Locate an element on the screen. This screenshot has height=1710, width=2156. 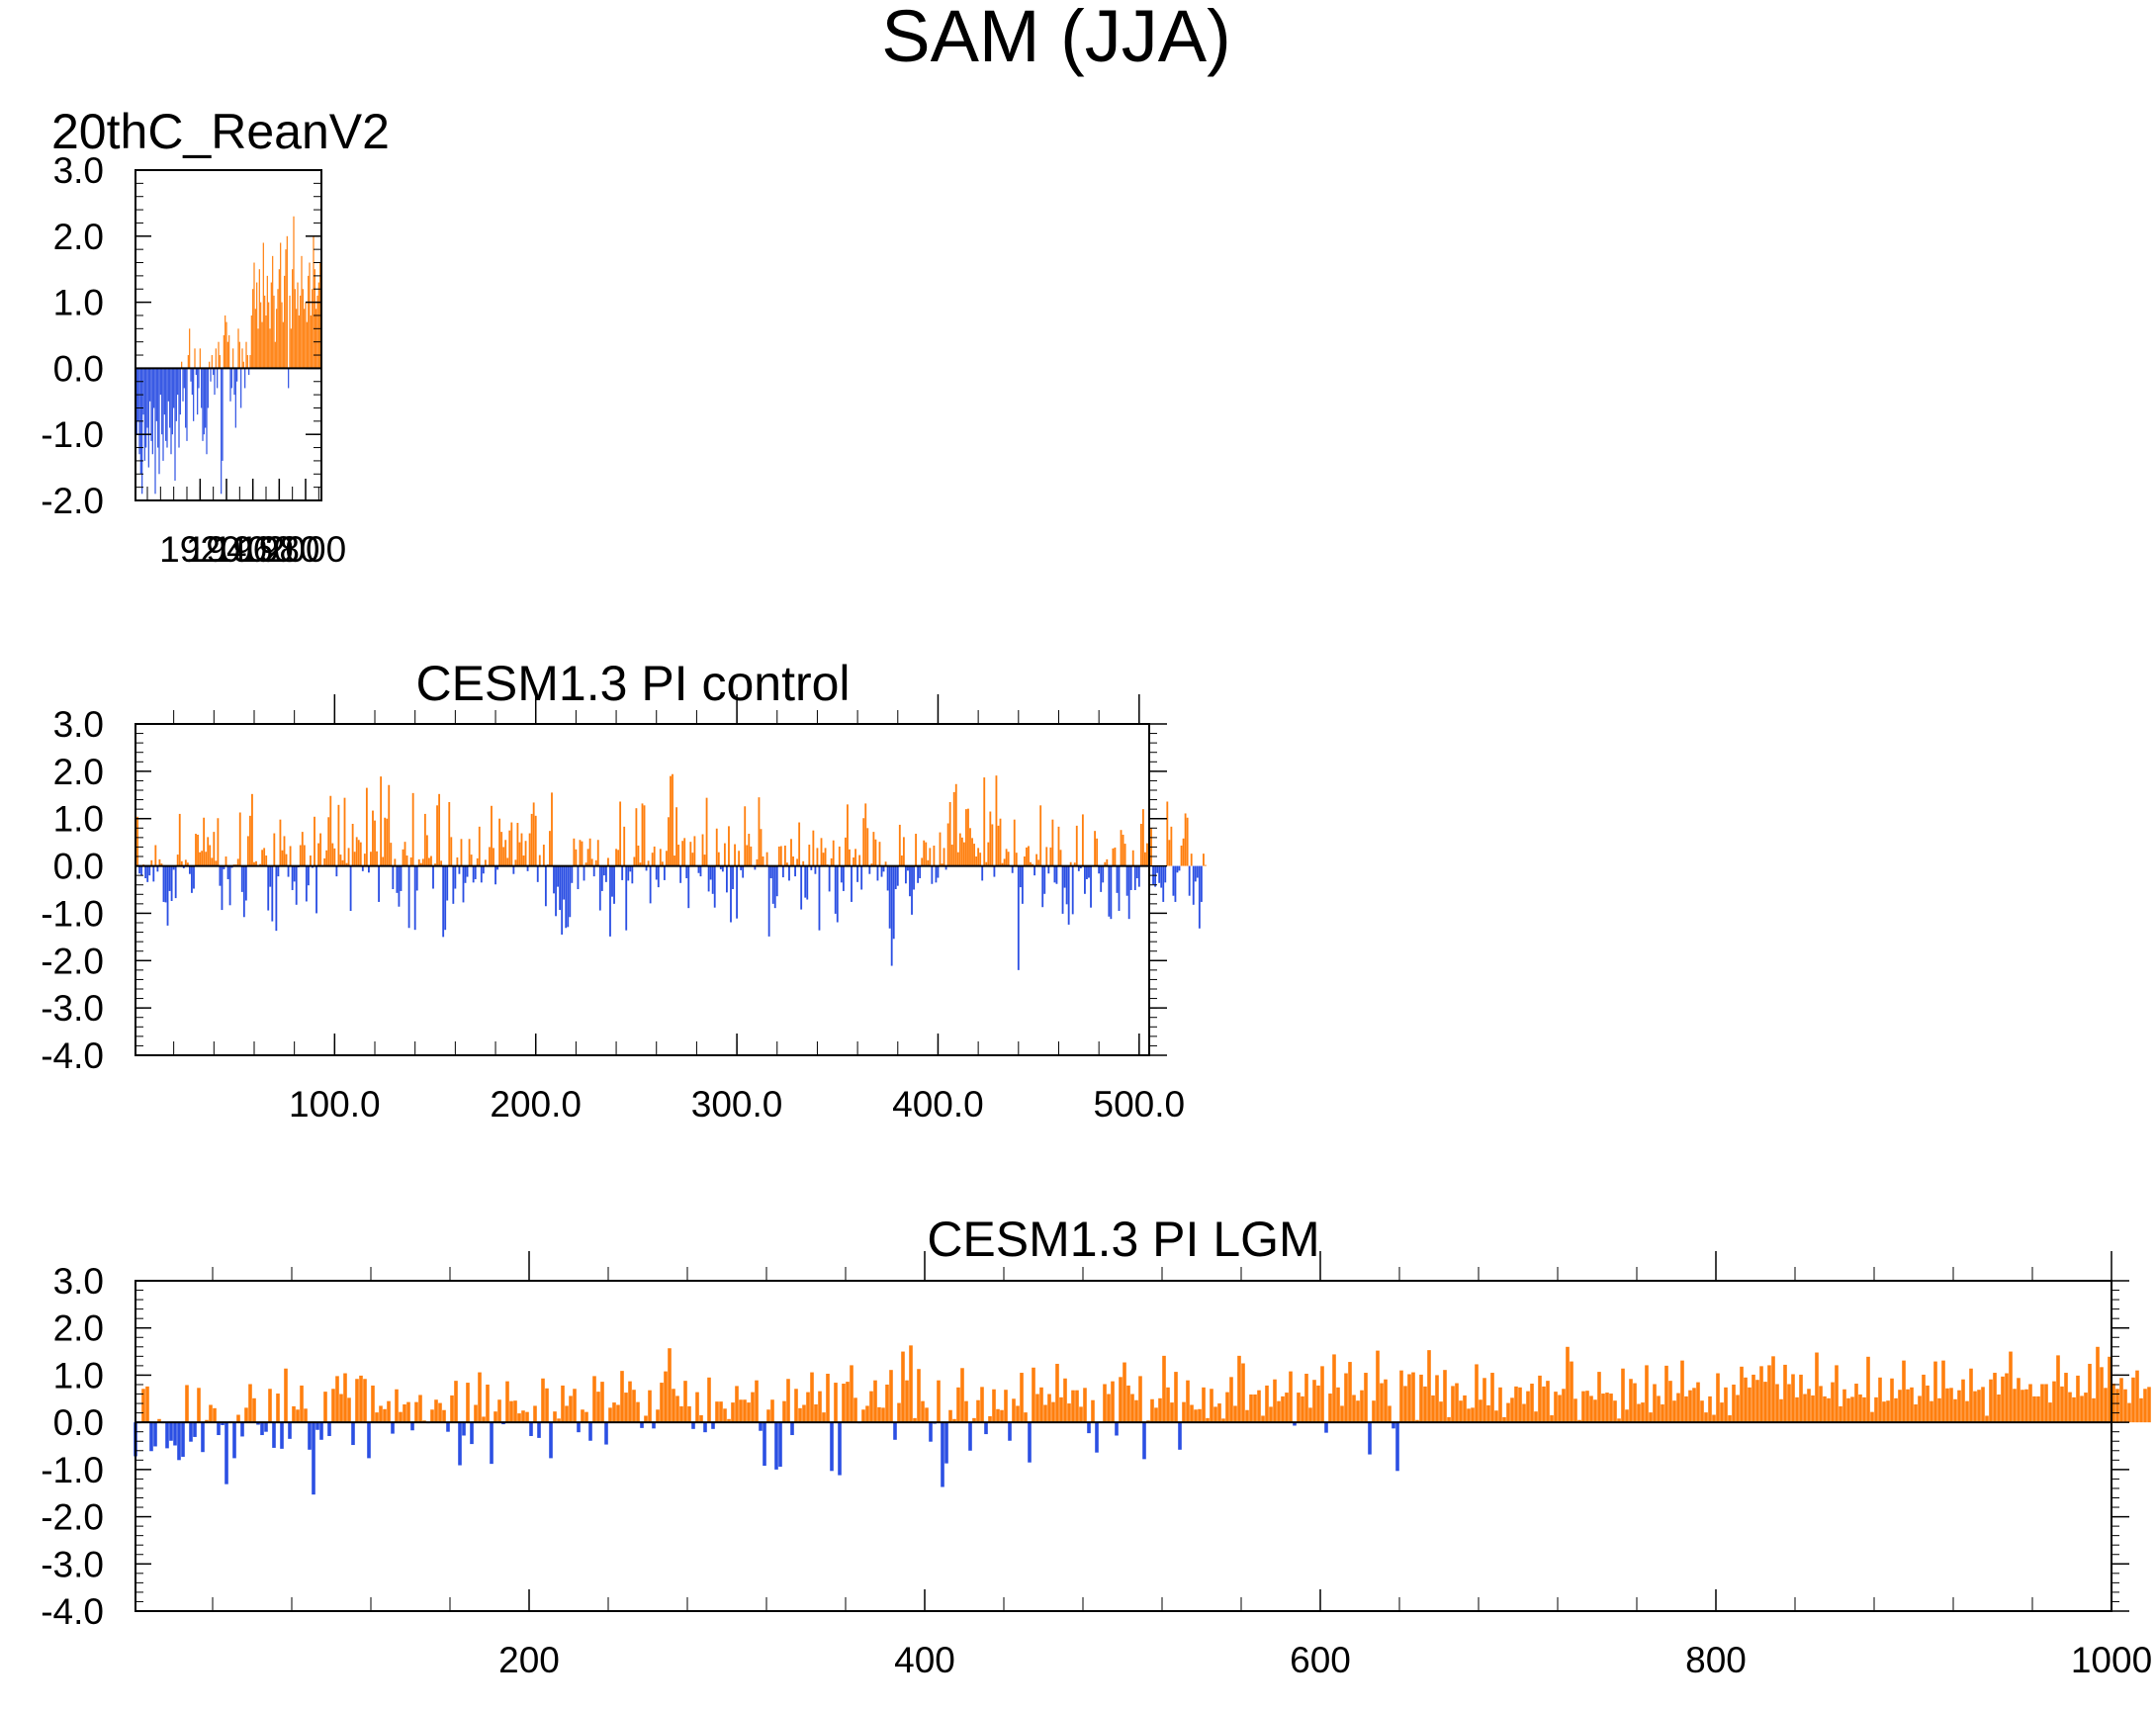
bar-series is located at coordinates (228, 355).